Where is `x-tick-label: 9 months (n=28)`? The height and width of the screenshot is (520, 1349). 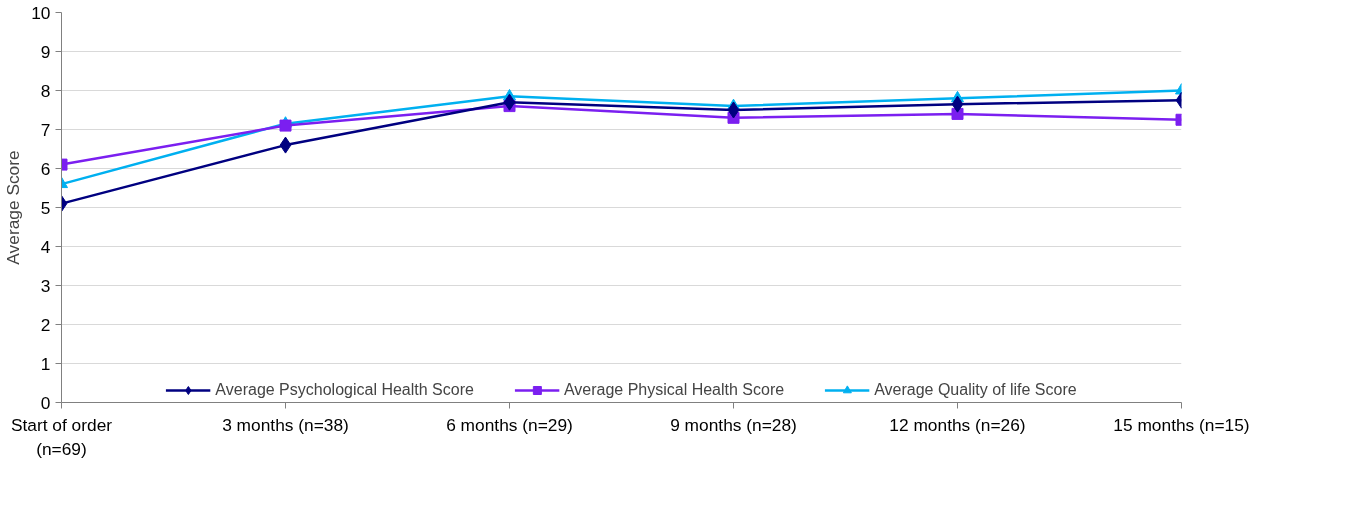 x-tick-label: 9 months (n=28) is located at coordinates (733, 424).